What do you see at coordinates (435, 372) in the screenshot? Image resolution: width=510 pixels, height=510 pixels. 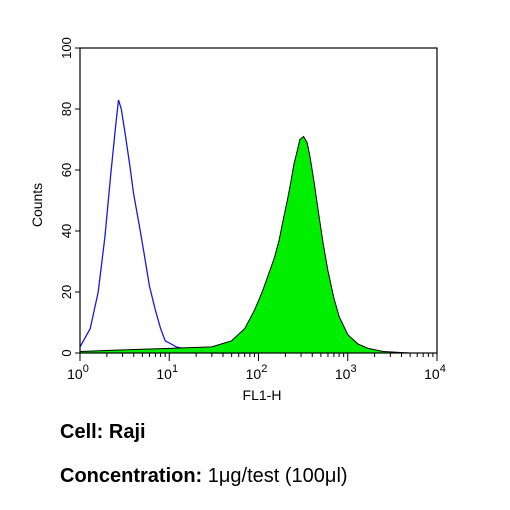 I see `x-tick-label: 10⁴` at bounding box center [435, 372].